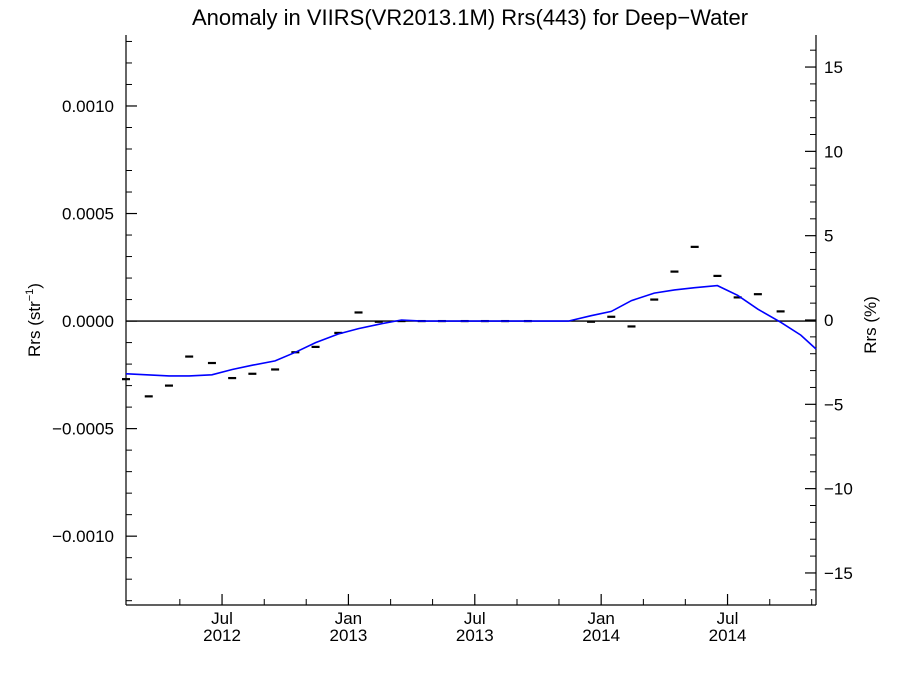 Image resolution: width=900 pixels, height=675 pixels. What do you see at coordinates (88, 321) in the screenshot?
I see `y-left-tick-label: 0.0000` at bounding box center [88, 321].